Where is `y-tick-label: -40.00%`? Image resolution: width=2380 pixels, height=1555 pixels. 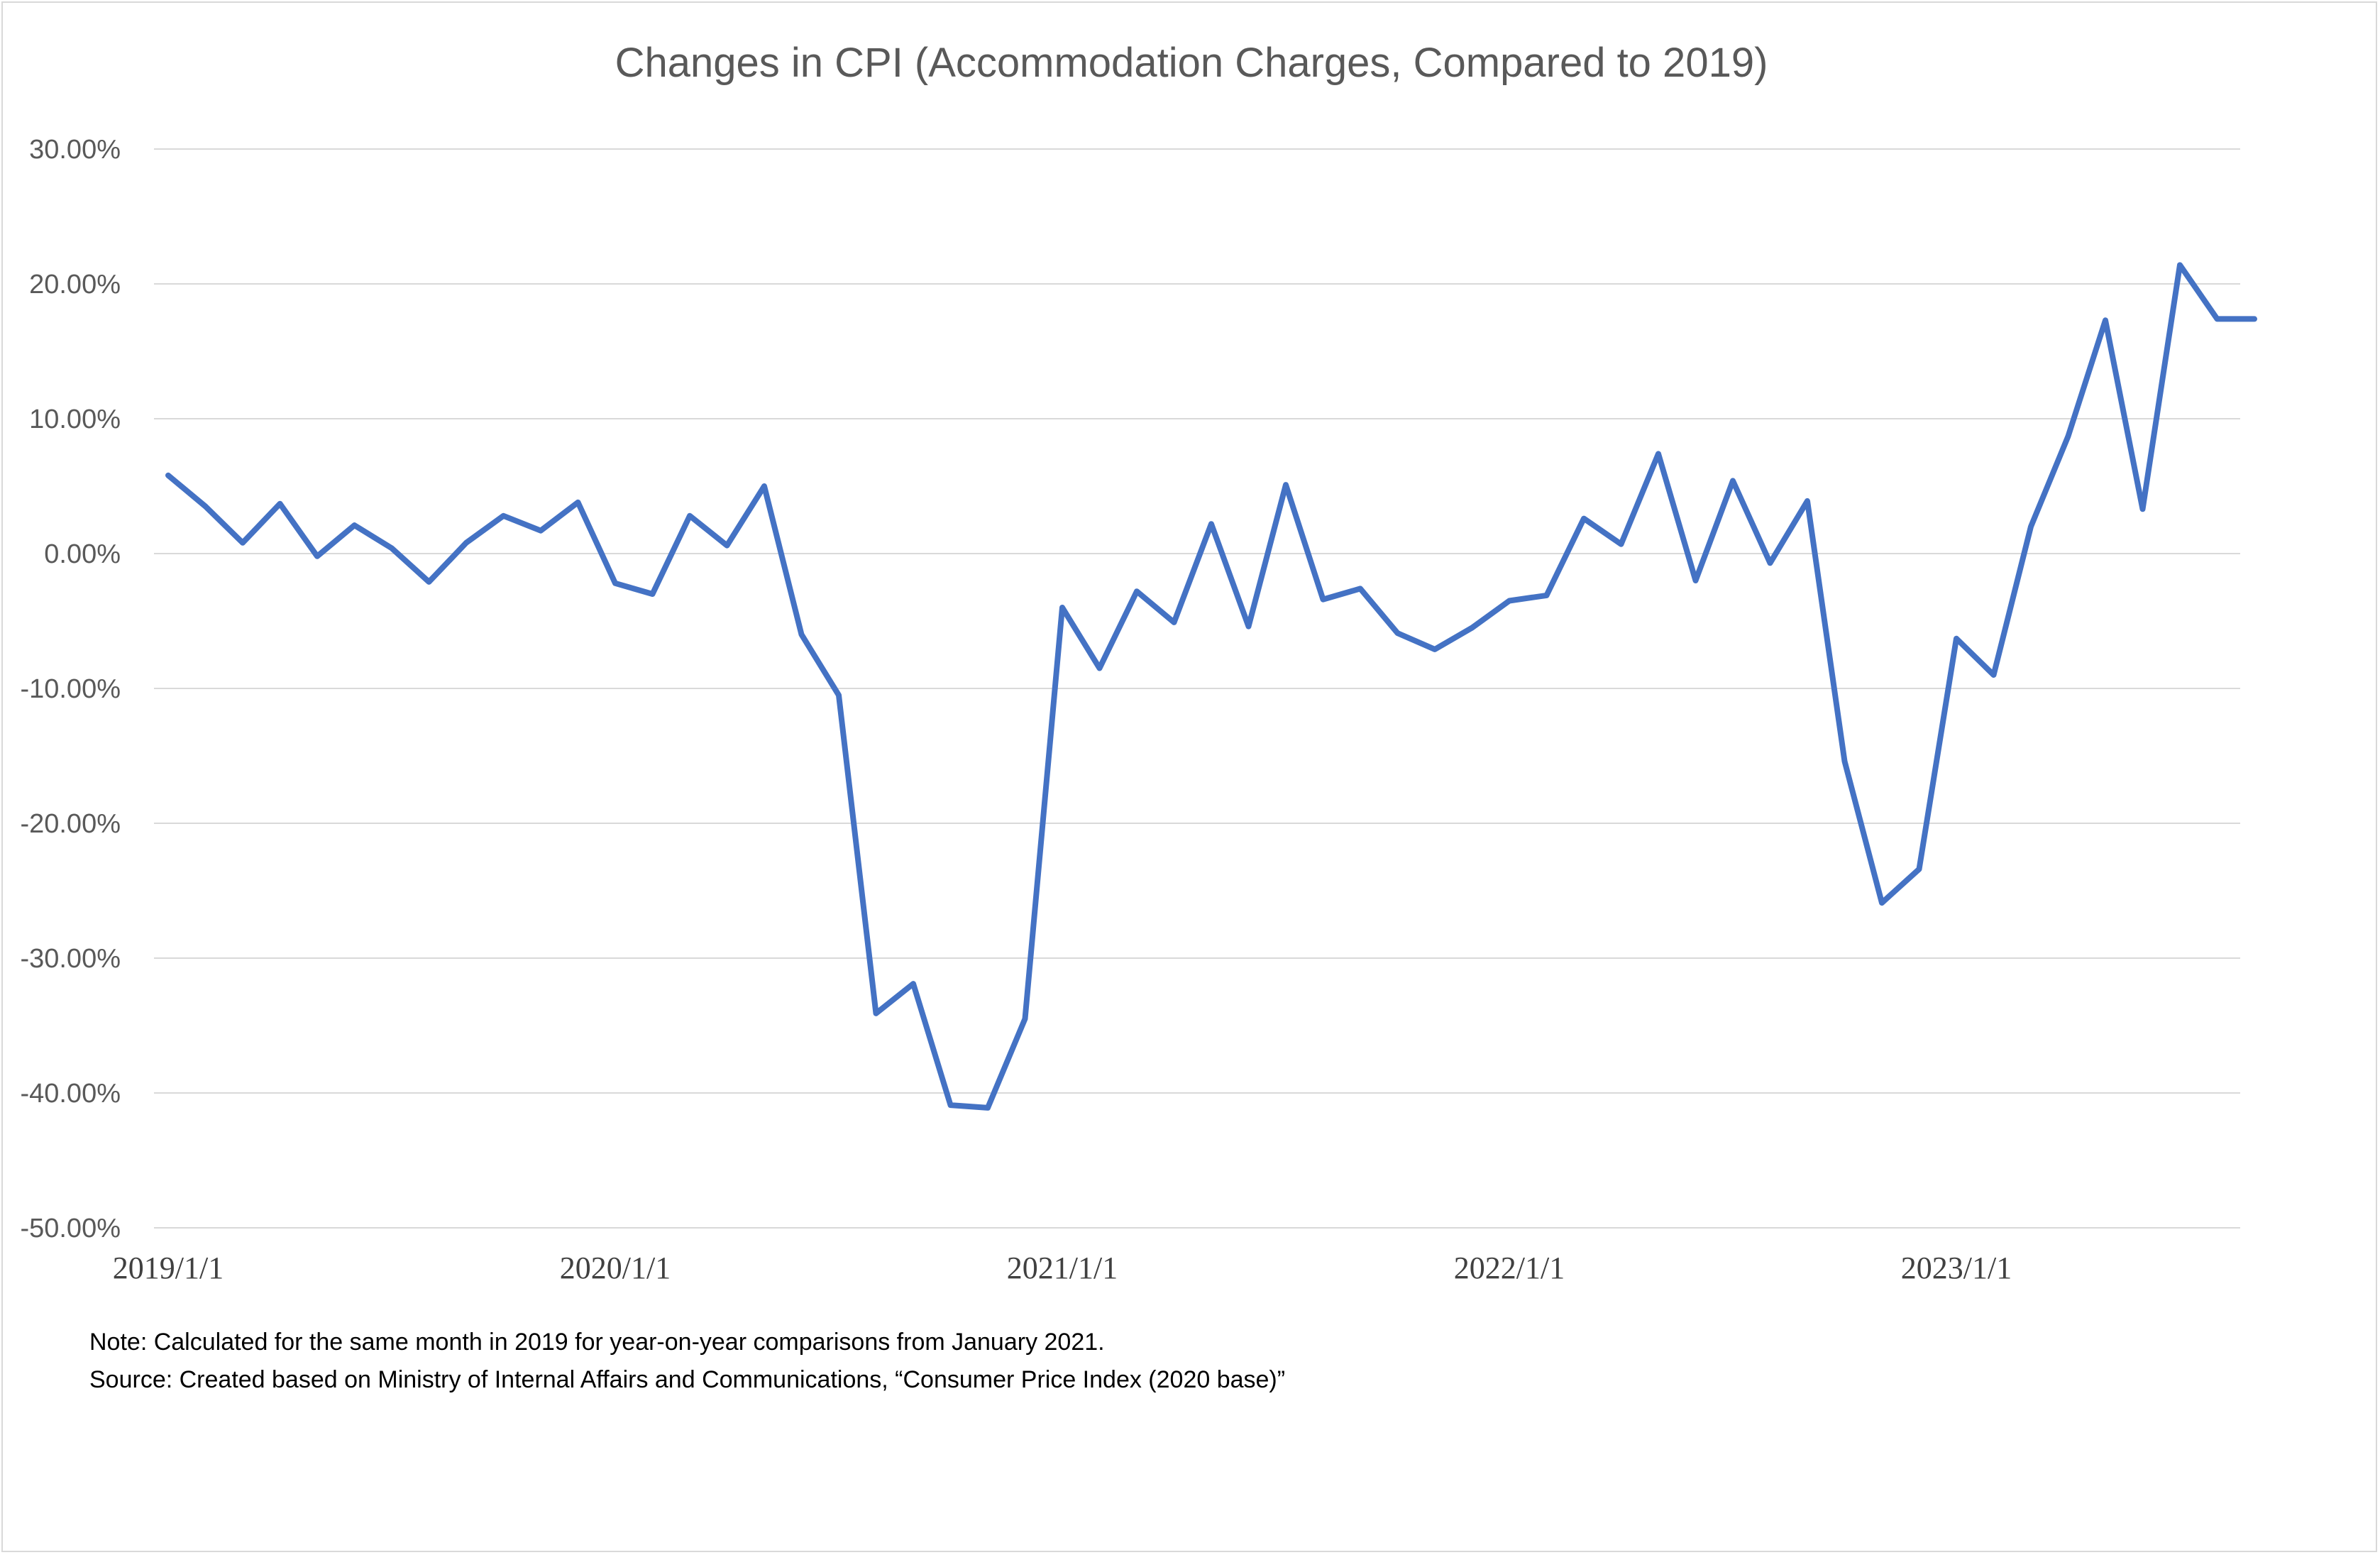
y-tick-label: -40.00% is located at coordinates (70, 1094).